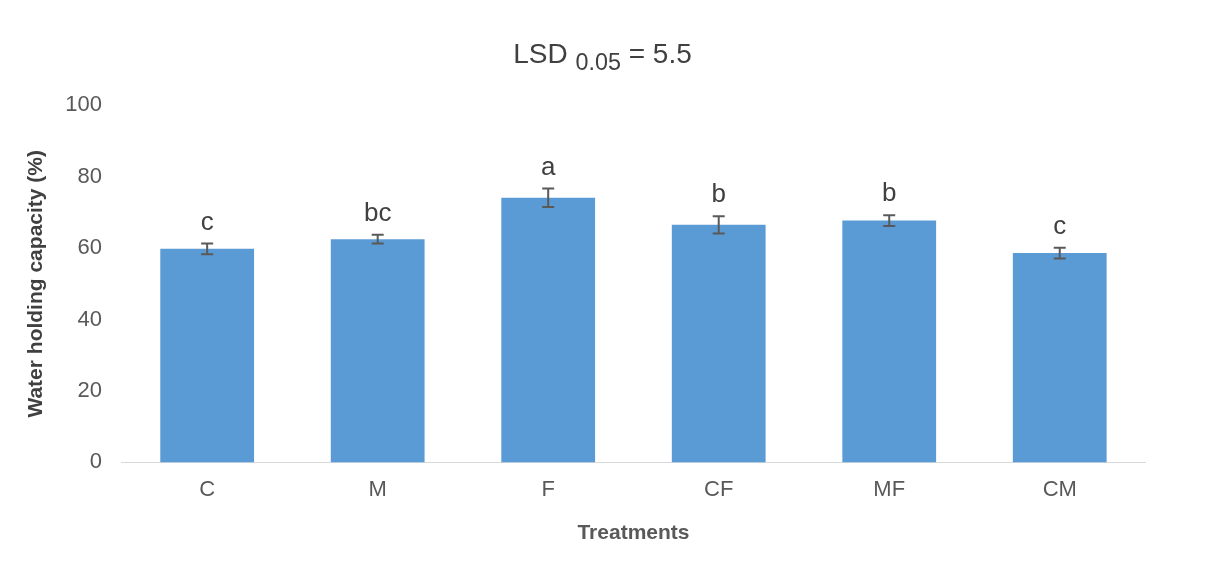 The image size is (1205, 565). What do you see at coordinates (633, 532) in the screenshot?
I see `x-axis-title: Treatments` at bounding box center [633, 532].